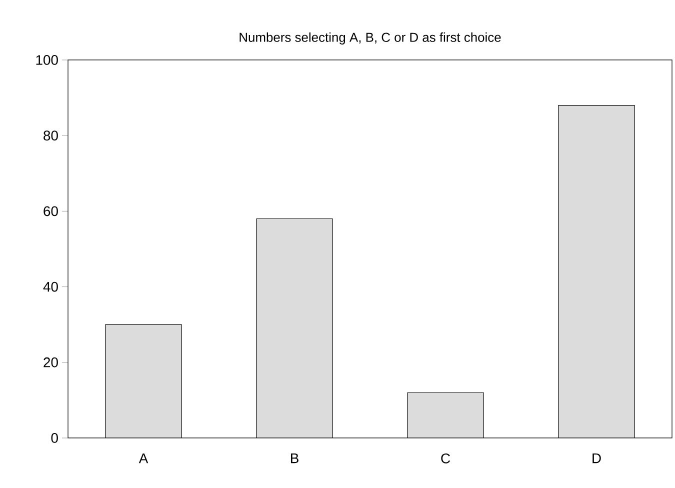 The width and height of the screenshot is (675, 488). Describe the element at coordinates (445, 458) in the screenshot. I see `x-tick-label: C` at that location.